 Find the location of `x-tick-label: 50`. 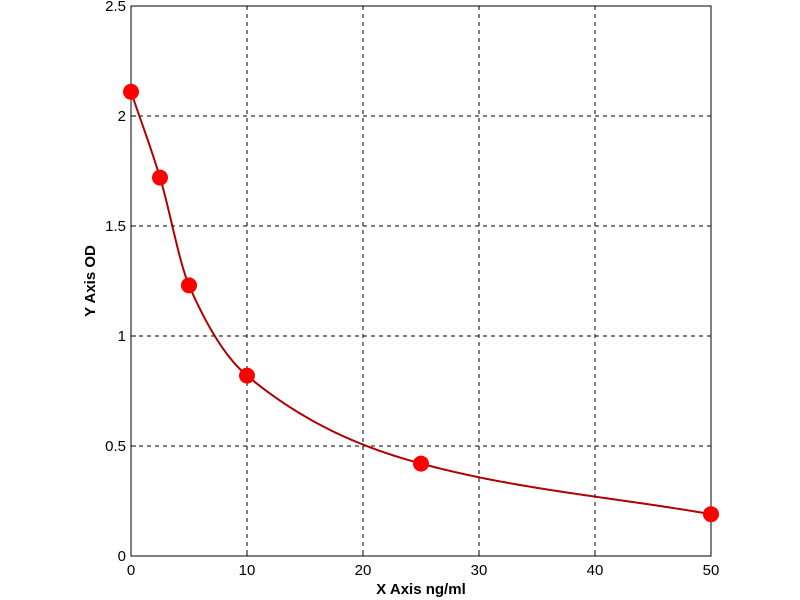

x-tick-label: 50 is located at coordinates (711, 570).